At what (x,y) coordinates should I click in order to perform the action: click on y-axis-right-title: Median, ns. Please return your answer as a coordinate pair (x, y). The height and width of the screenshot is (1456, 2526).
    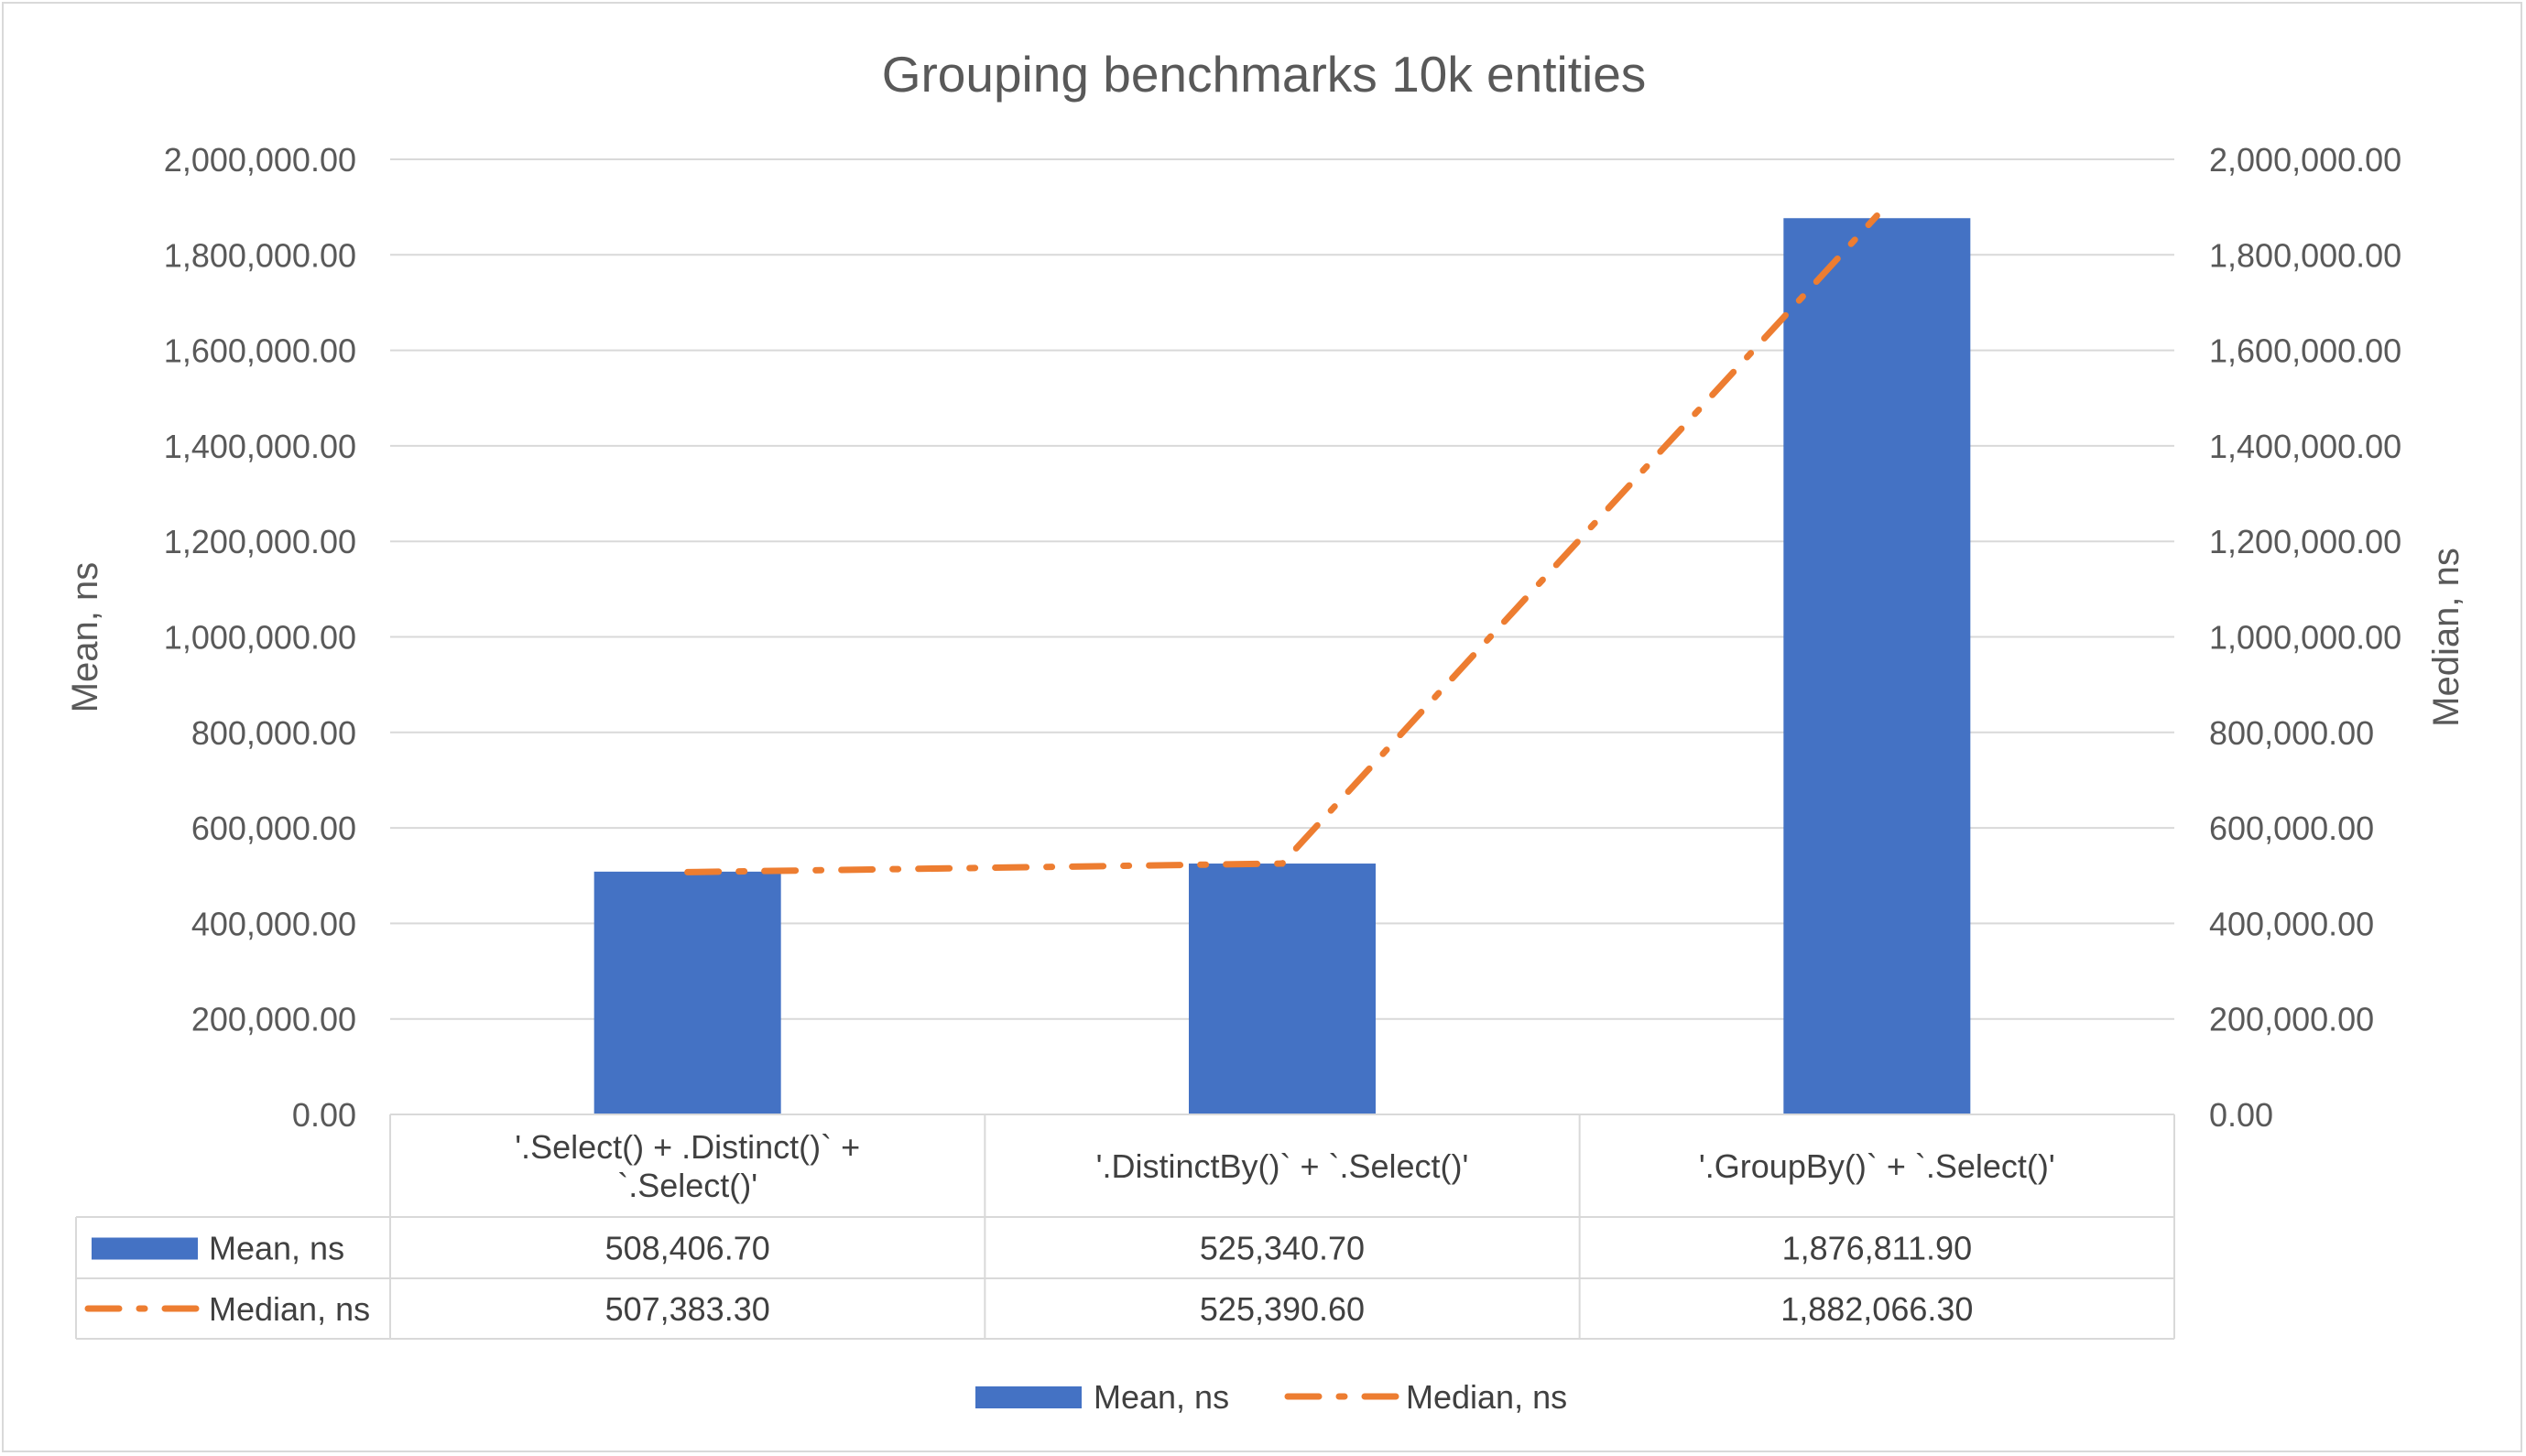
    Looking at the image, I should click on (2446, 637).